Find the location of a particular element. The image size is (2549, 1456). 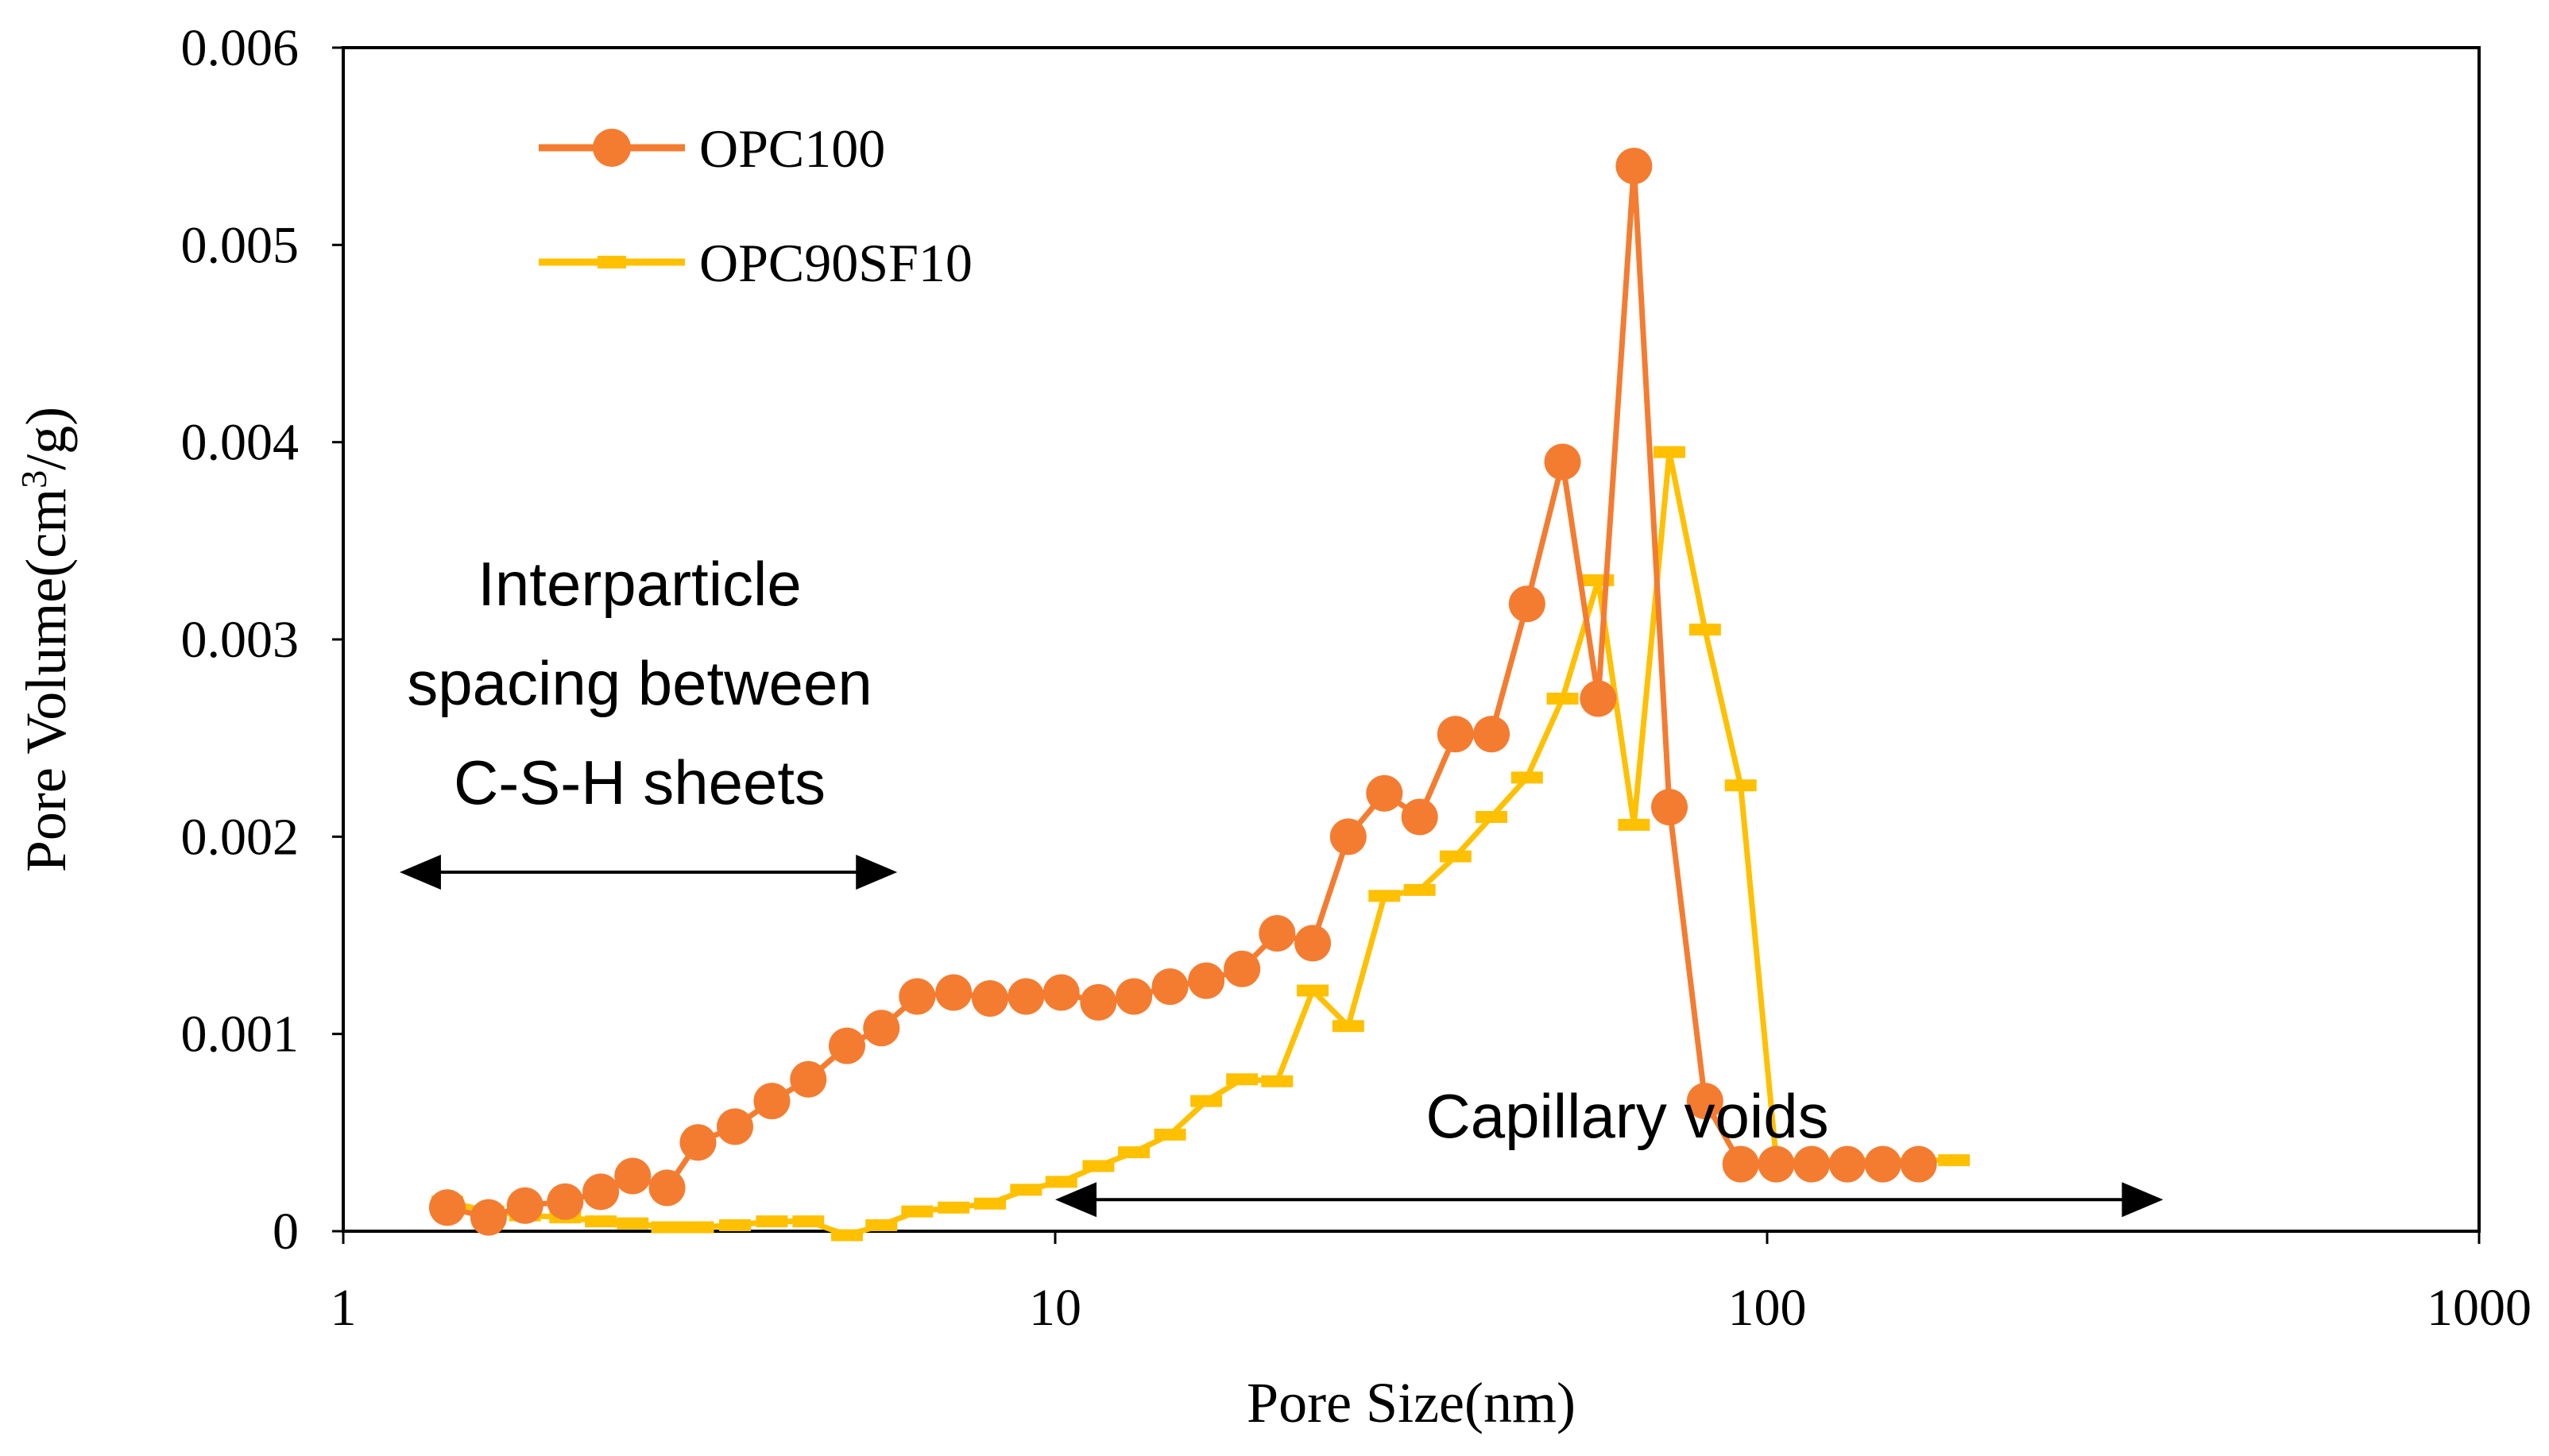

legend-opc90sf10-label: OPC90SF10 is located at coordinates (836, 263).